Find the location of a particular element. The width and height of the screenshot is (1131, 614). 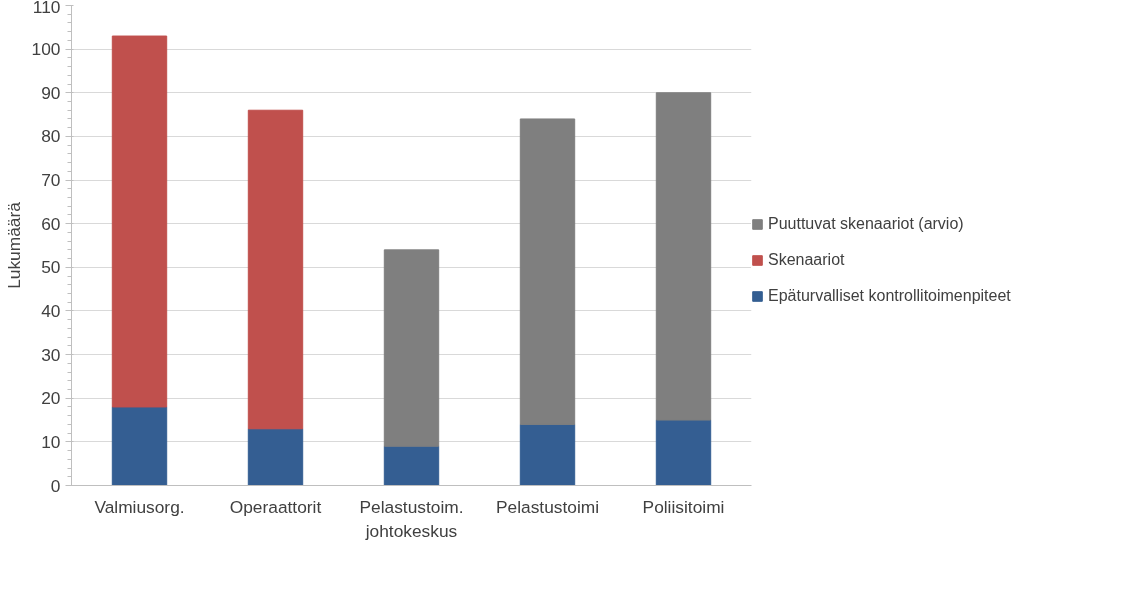

y-tick-label: 30 is located at coordinates (51, 354).